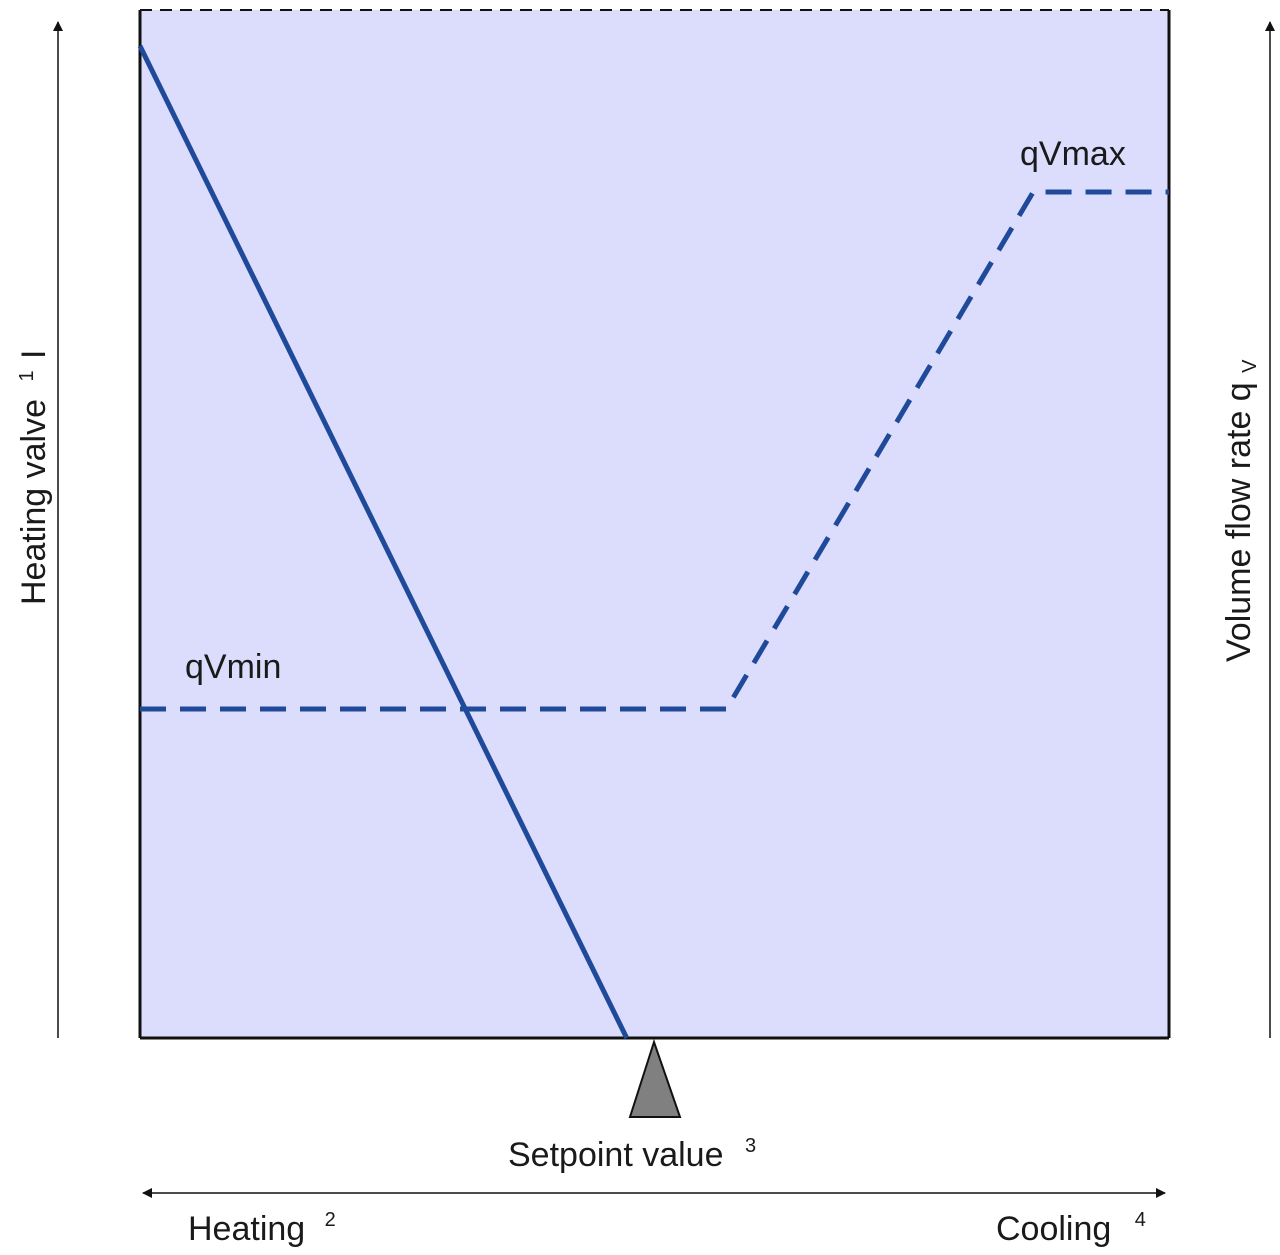  I want to click on setpoint-marker, so click(655, 1078).